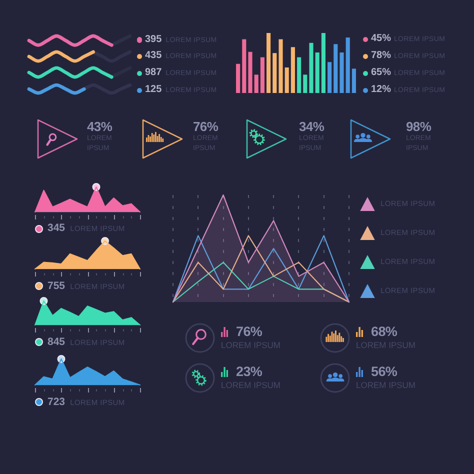  Describe the element at coordinates (249, 371) in the screenshot. I see `text: 23%` at that location.